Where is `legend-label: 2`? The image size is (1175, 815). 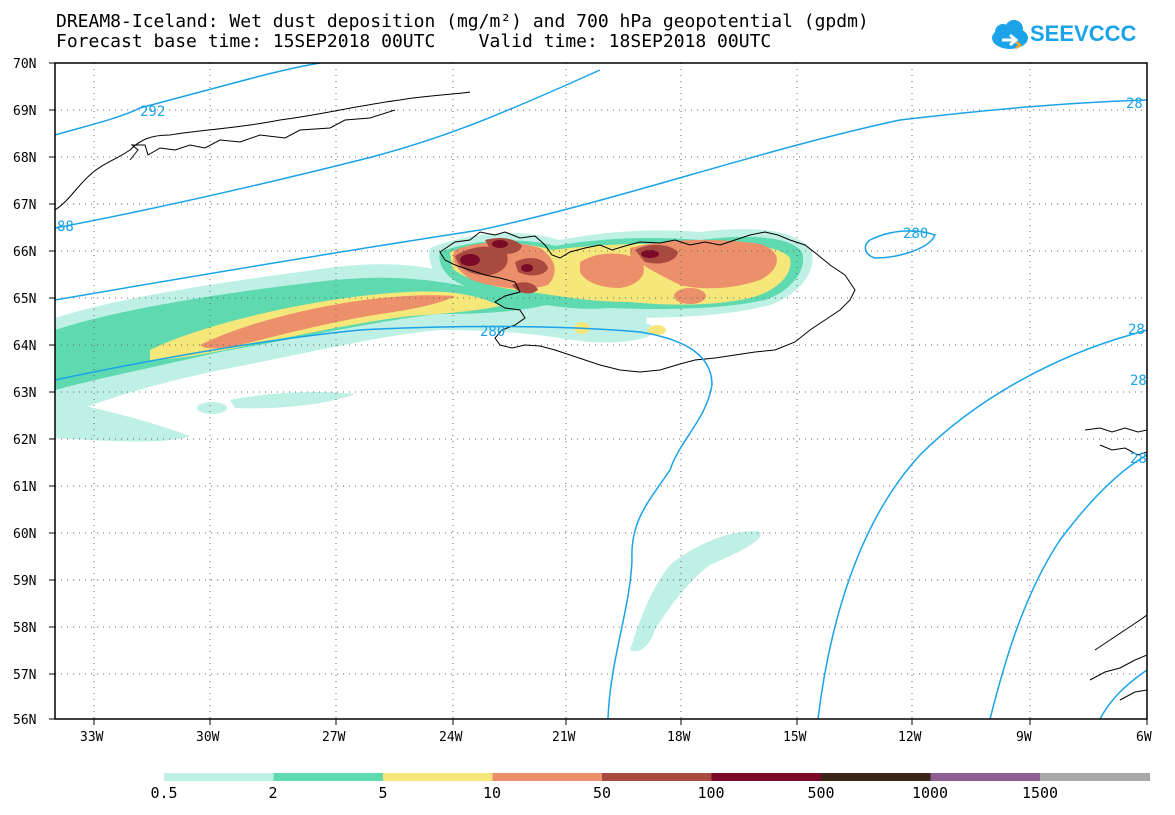
legend-label: 2 is located at coordinates (273, 793).